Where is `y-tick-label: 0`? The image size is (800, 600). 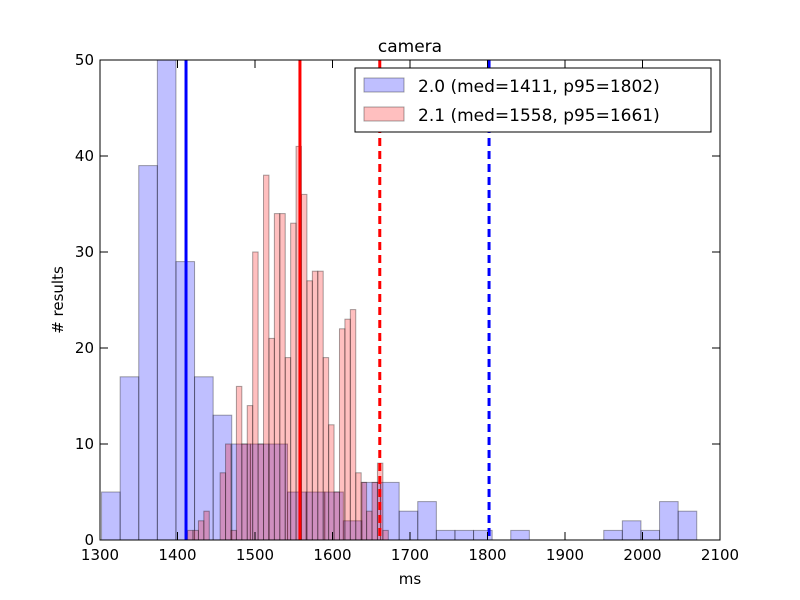 y-tick-label: 0 is located at coordinates (89, 540).